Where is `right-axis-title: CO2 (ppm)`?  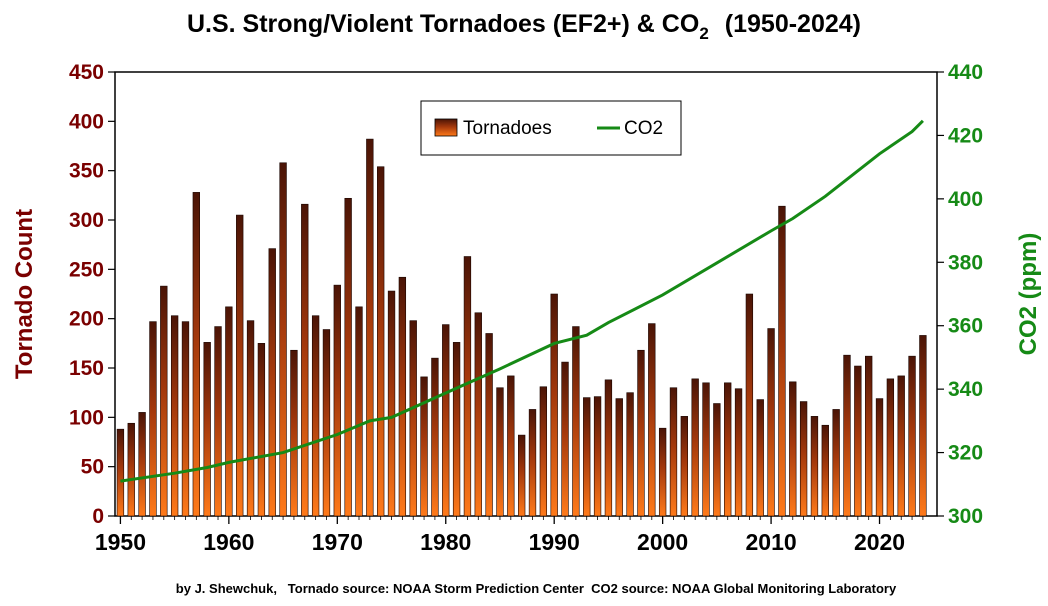
right-axis-title: CO2 (ppm) is located at coordinates (1028, 294).